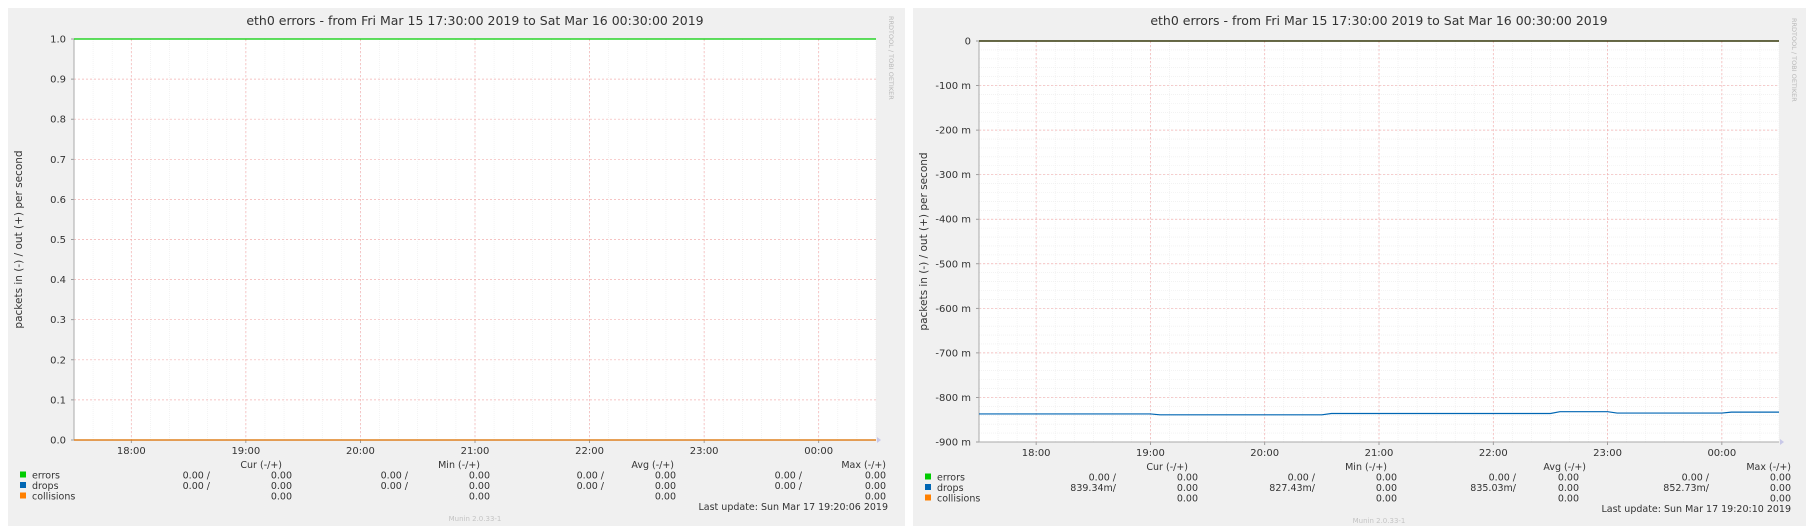 Image resolution: width=1806 pixels, height=526 pixels. Describe the element at coordinates (1493, 488) in the screenshot. I see `legend-value: 835.03m/` at that location.